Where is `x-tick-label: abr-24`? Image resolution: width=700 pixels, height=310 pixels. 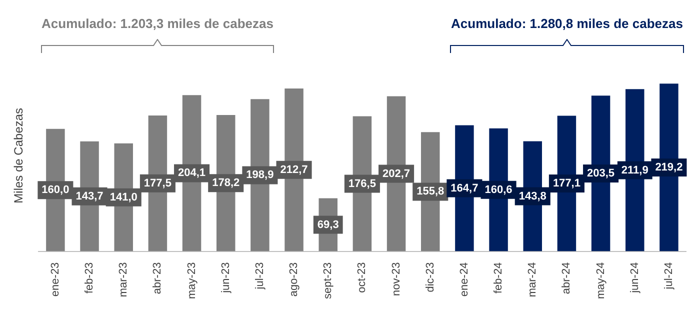 x-tick-label: abr-24 is located at coordinates (566, 278).